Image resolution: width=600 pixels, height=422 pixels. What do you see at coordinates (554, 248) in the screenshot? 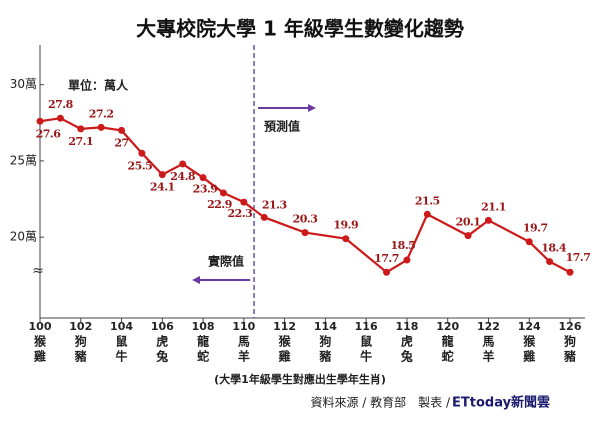
I see `value-label: 18.4` at bounding box center [554, 248].